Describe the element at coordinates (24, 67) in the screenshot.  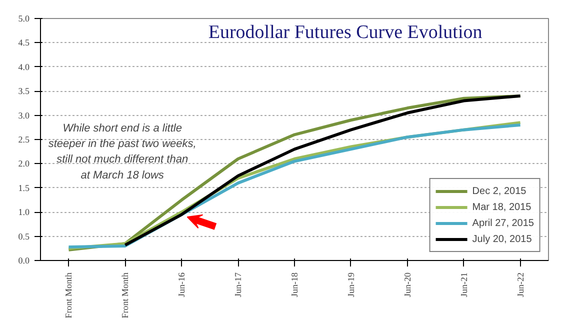
I see `y-tick-label: 4.0` at that location.